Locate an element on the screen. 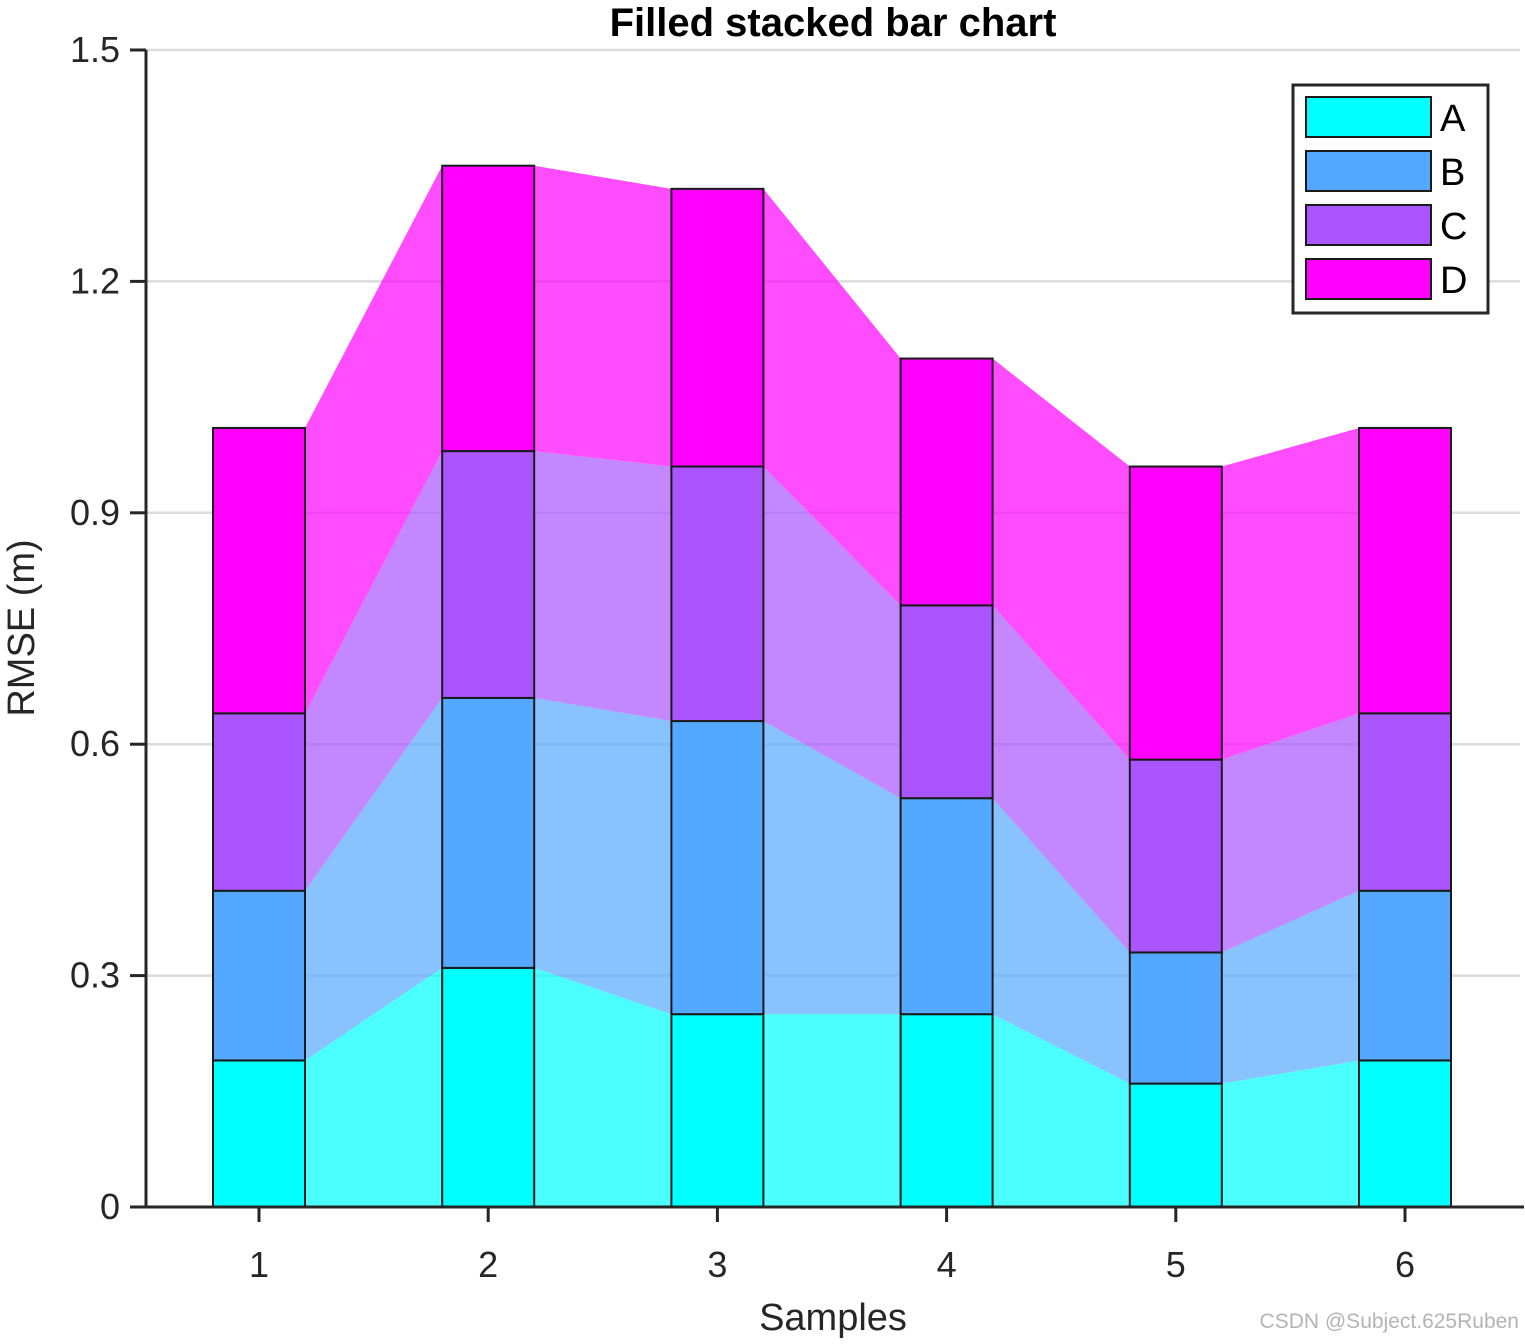 The width and height of the screenshot is (1525, 1344). legend-swatch-A is located at coordinates (1368, 117).